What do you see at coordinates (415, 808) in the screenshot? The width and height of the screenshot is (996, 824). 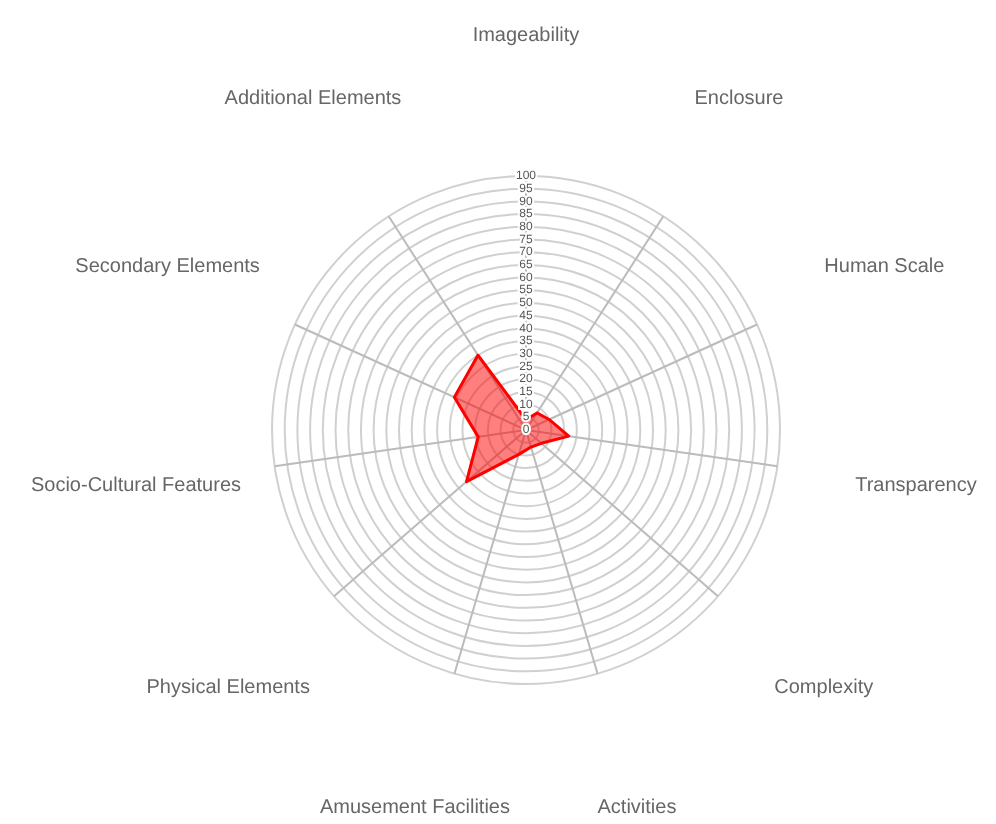 I see `spoke-label: Amusement Facilities` at bounding box center [415, 808].